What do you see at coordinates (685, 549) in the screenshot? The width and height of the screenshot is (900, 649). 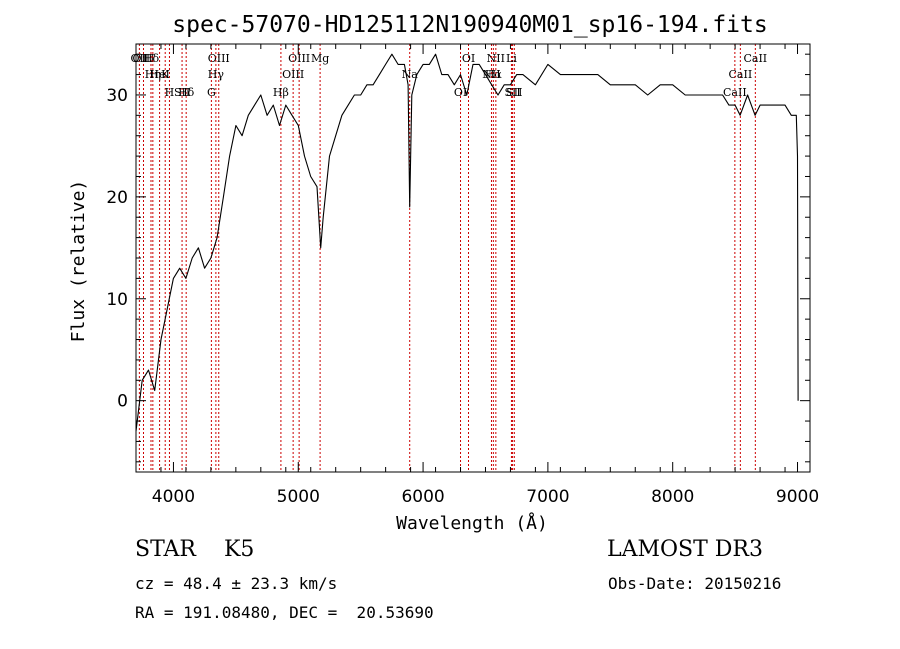 I see `survey-name: LAMOST DR3` at bounding box center [685, 549].